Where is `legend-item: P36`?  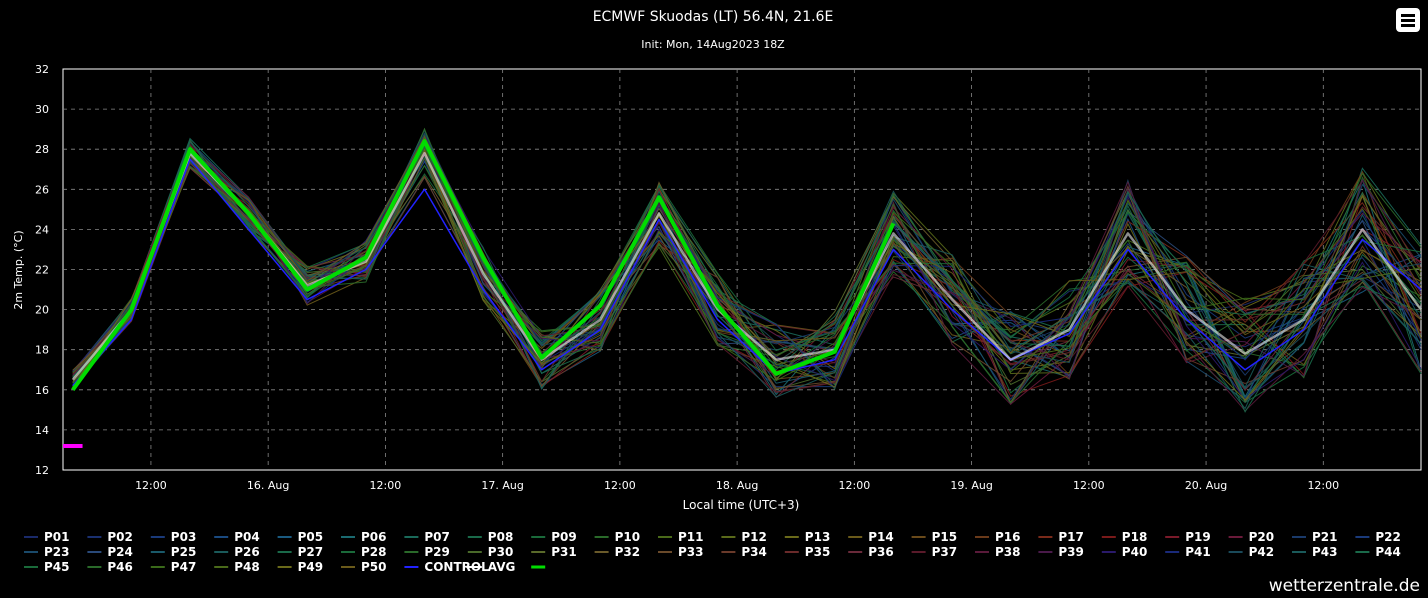
legend-item: P36 is located at coordinates (871, 552).